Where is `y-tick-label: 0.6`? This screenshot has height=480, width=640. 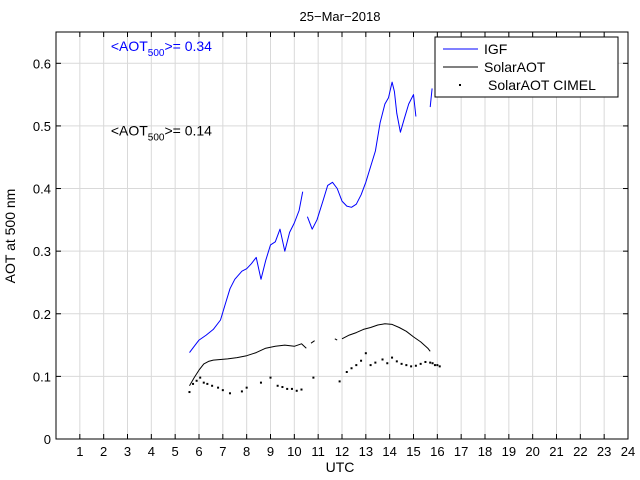 y-tick-label: 0.6 is located at coordinates (42, 63).